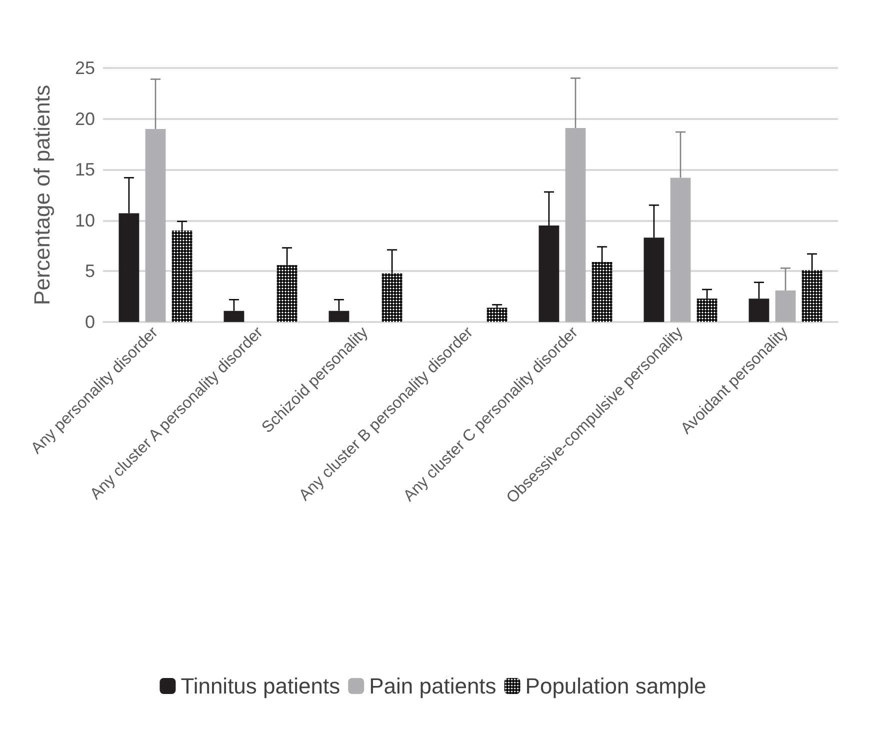 The image size is (870, 734). What do you see at coordinates (89, 271) in the screenshot?
I see `y-tick-label: 5` at bounding box center [89, 271].